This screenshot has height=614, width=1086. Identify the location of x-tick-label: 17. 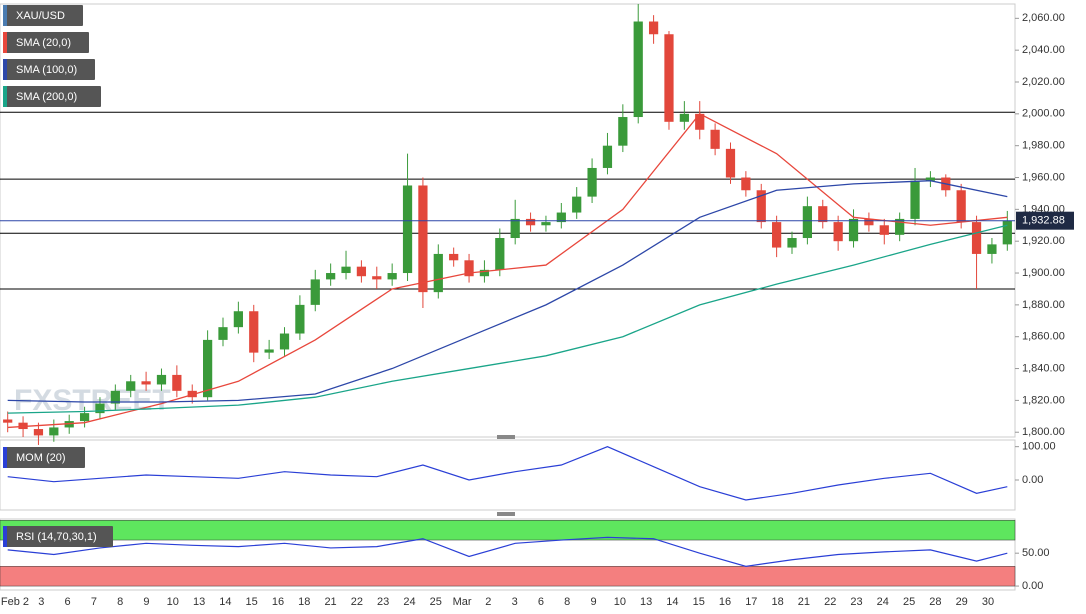
(751, 602).